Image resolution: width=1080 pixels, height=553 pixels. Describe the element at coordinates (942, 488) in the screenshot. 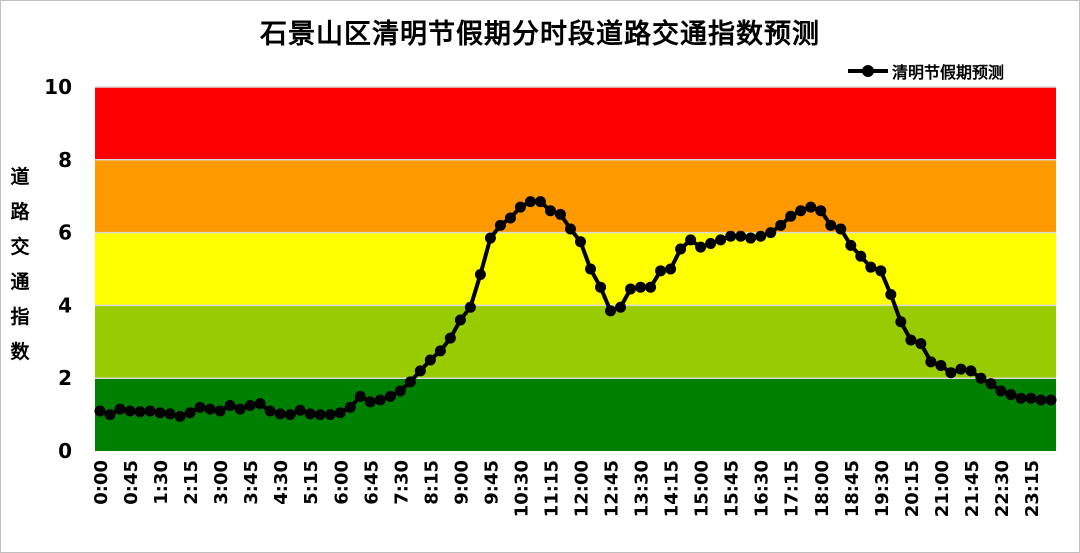

I see `x-tick-label: 21:00` at that location.